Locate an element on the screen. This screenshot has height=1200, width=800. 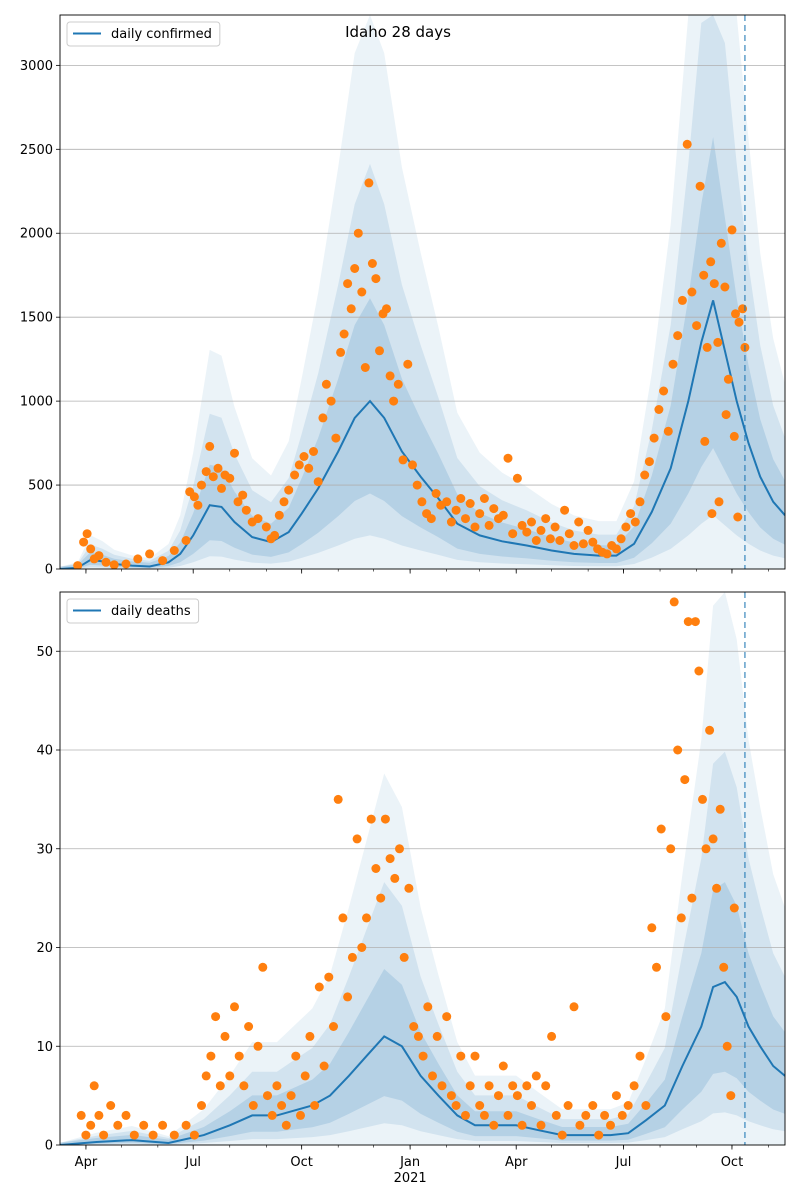
series-line-daily-deaths is located at coordinates (422, 1062).